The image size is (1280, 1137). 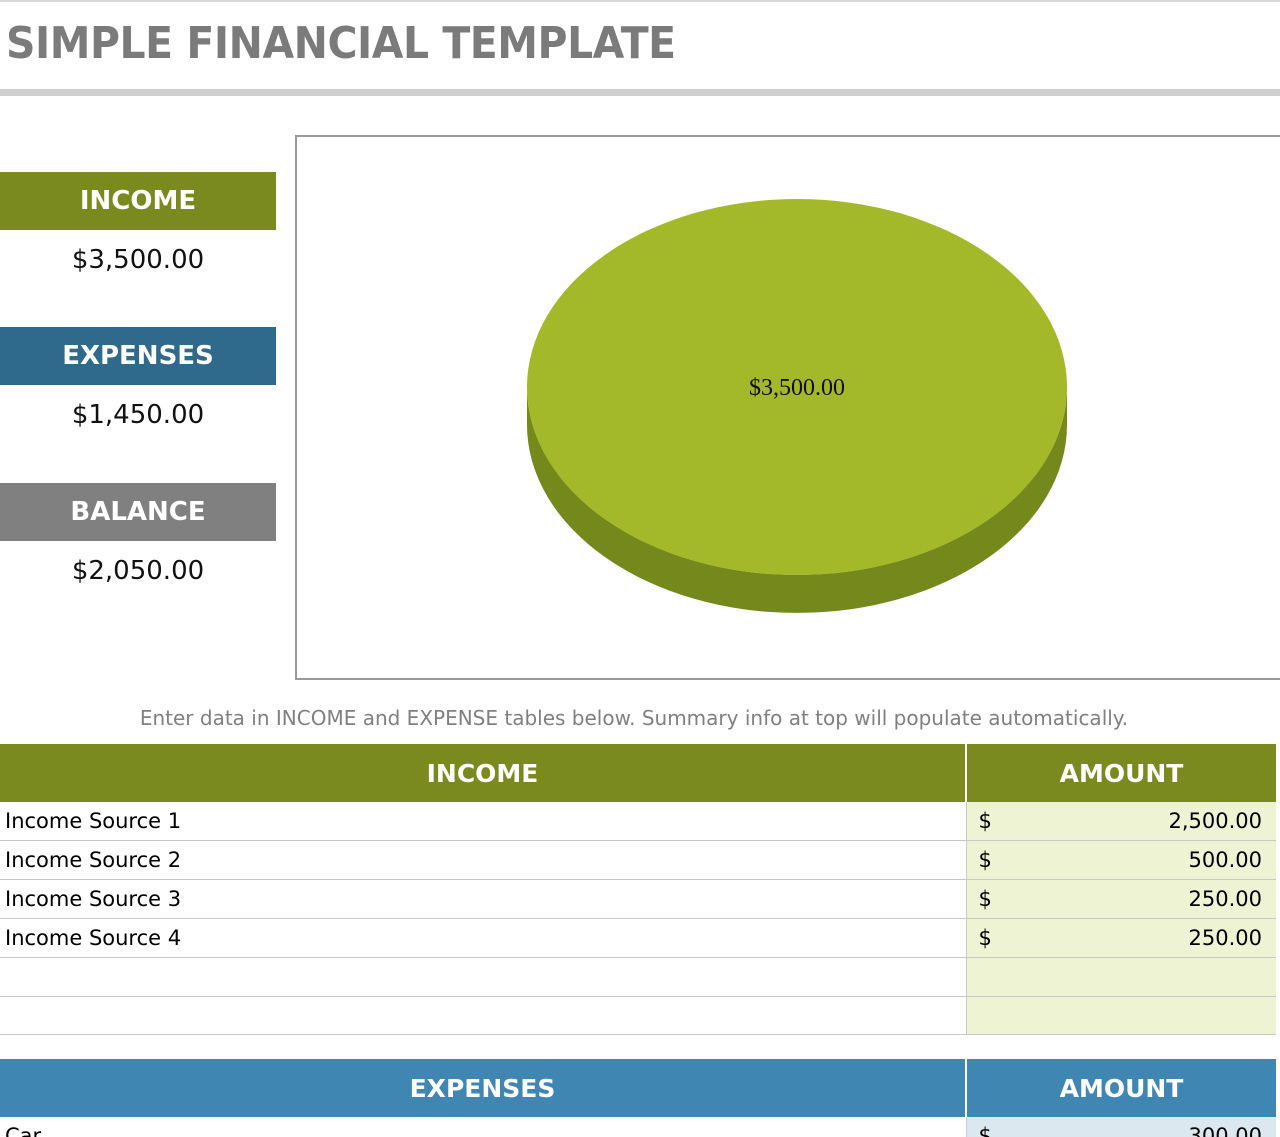 What do you see at coordinates (1121, 773) in the screenshot?
I see `income-amount-column-header: AMOUNT` at bounding box center [1121, 773].